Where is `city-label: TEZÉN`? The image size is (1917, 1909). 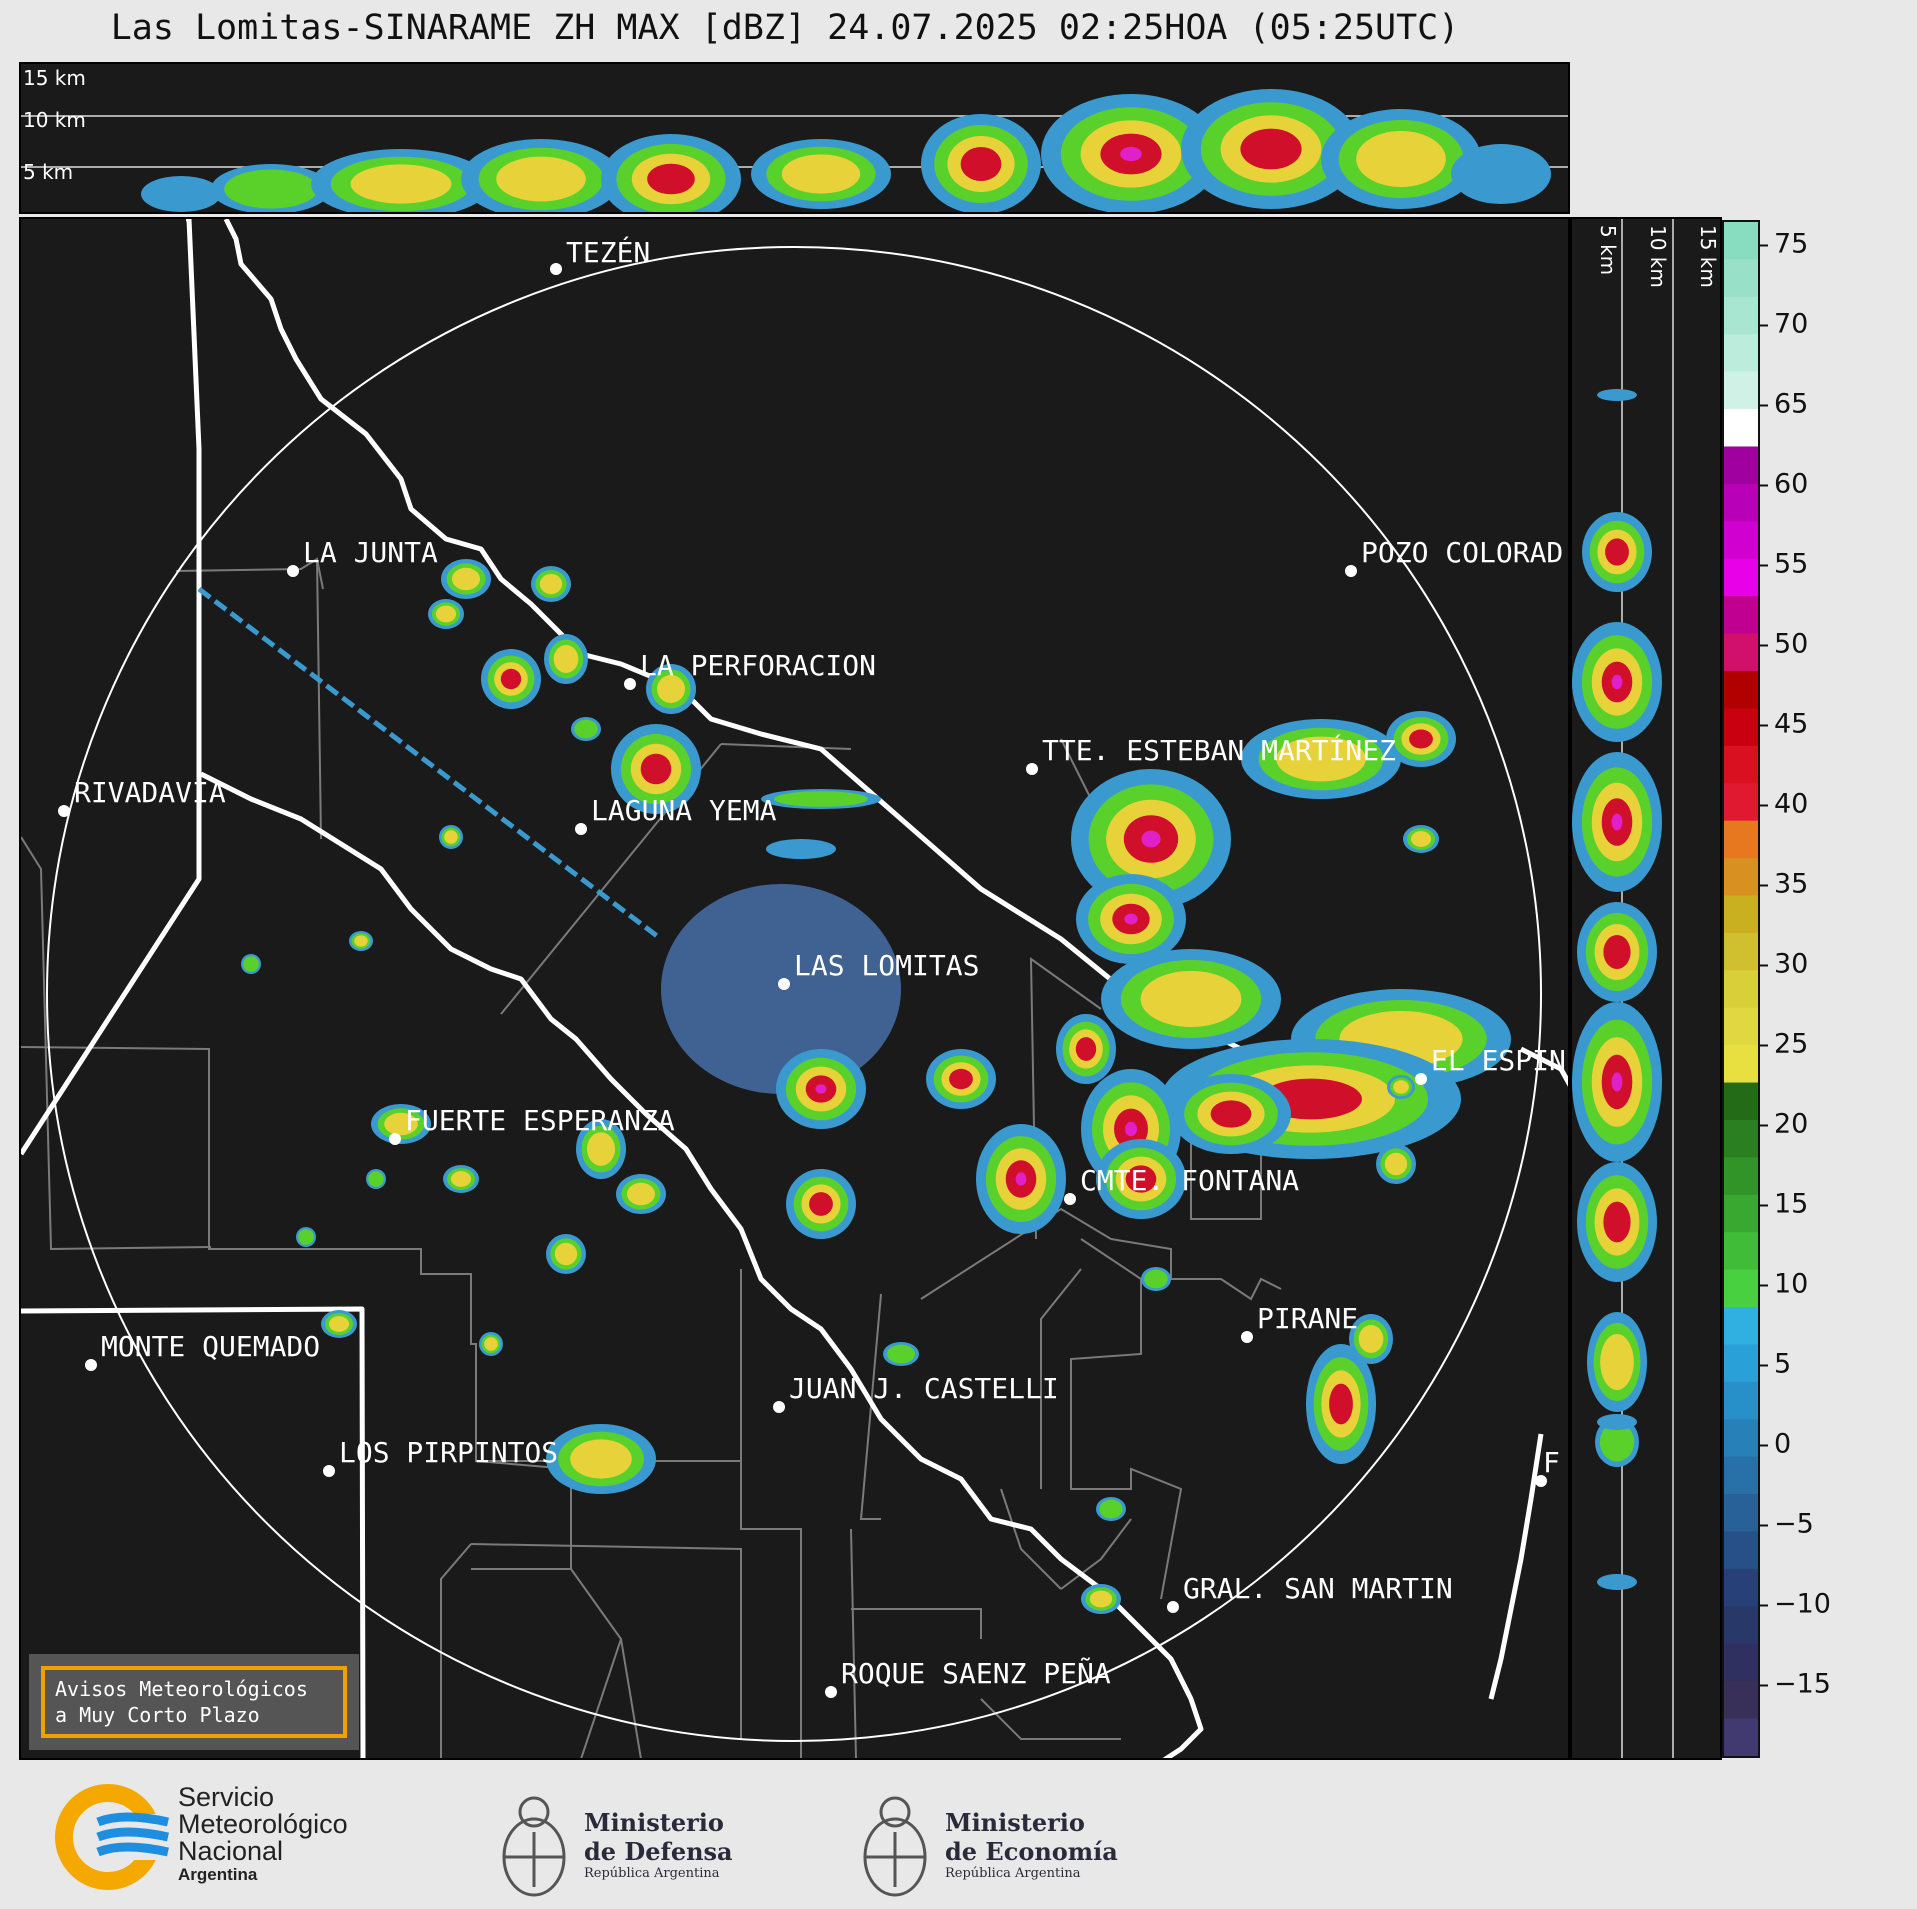 city-label: TEZÉN is located at coordinates (608, 252).